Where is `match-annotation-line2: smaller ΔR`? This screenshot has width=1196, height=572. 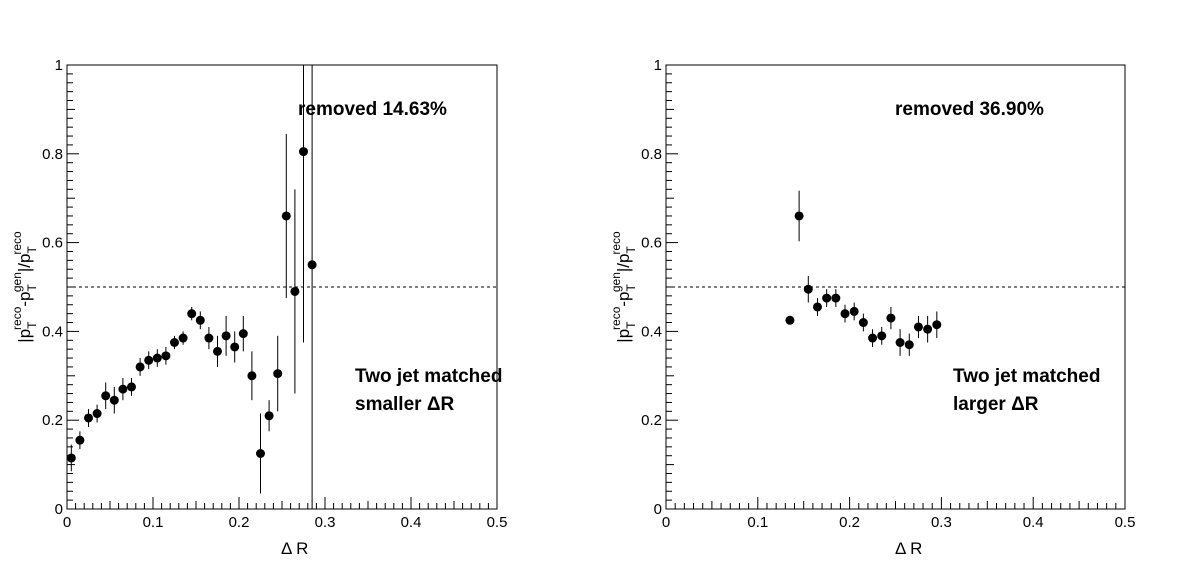
match-annotation-line2: smaller ΔR is located at coordinates (404, 404).